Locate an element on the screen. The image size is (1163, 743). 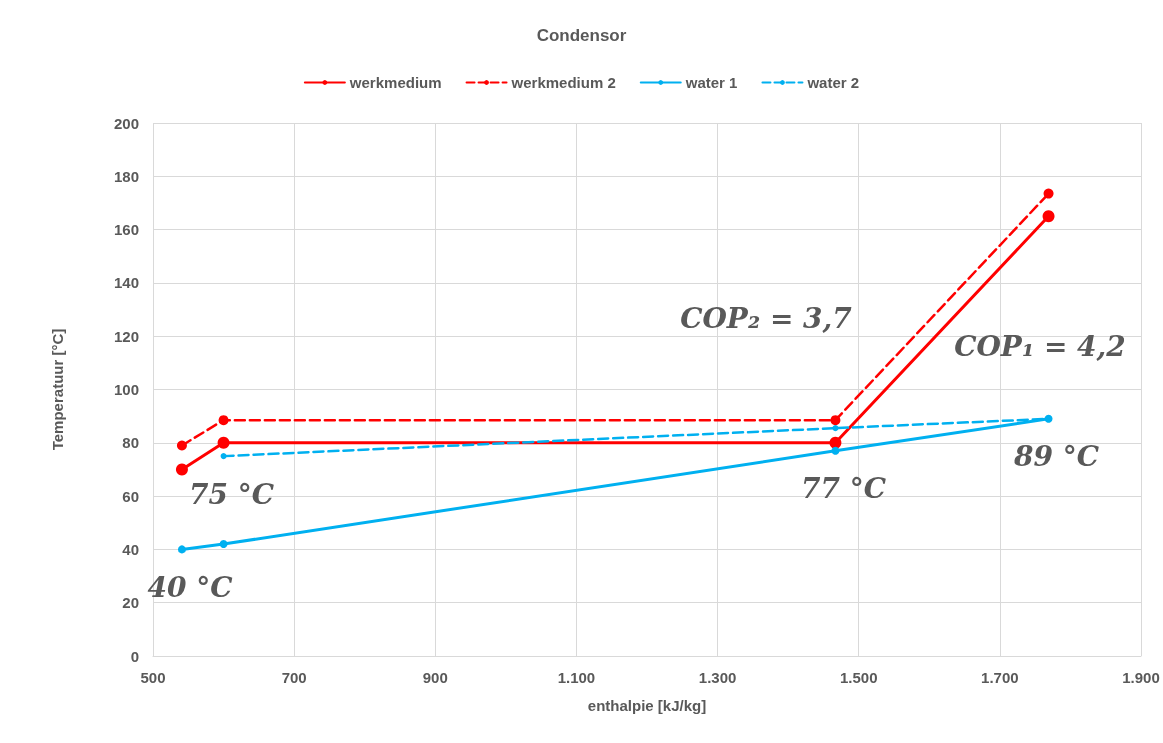
x-tick-label: 700 is located at coordinates (294, 677).